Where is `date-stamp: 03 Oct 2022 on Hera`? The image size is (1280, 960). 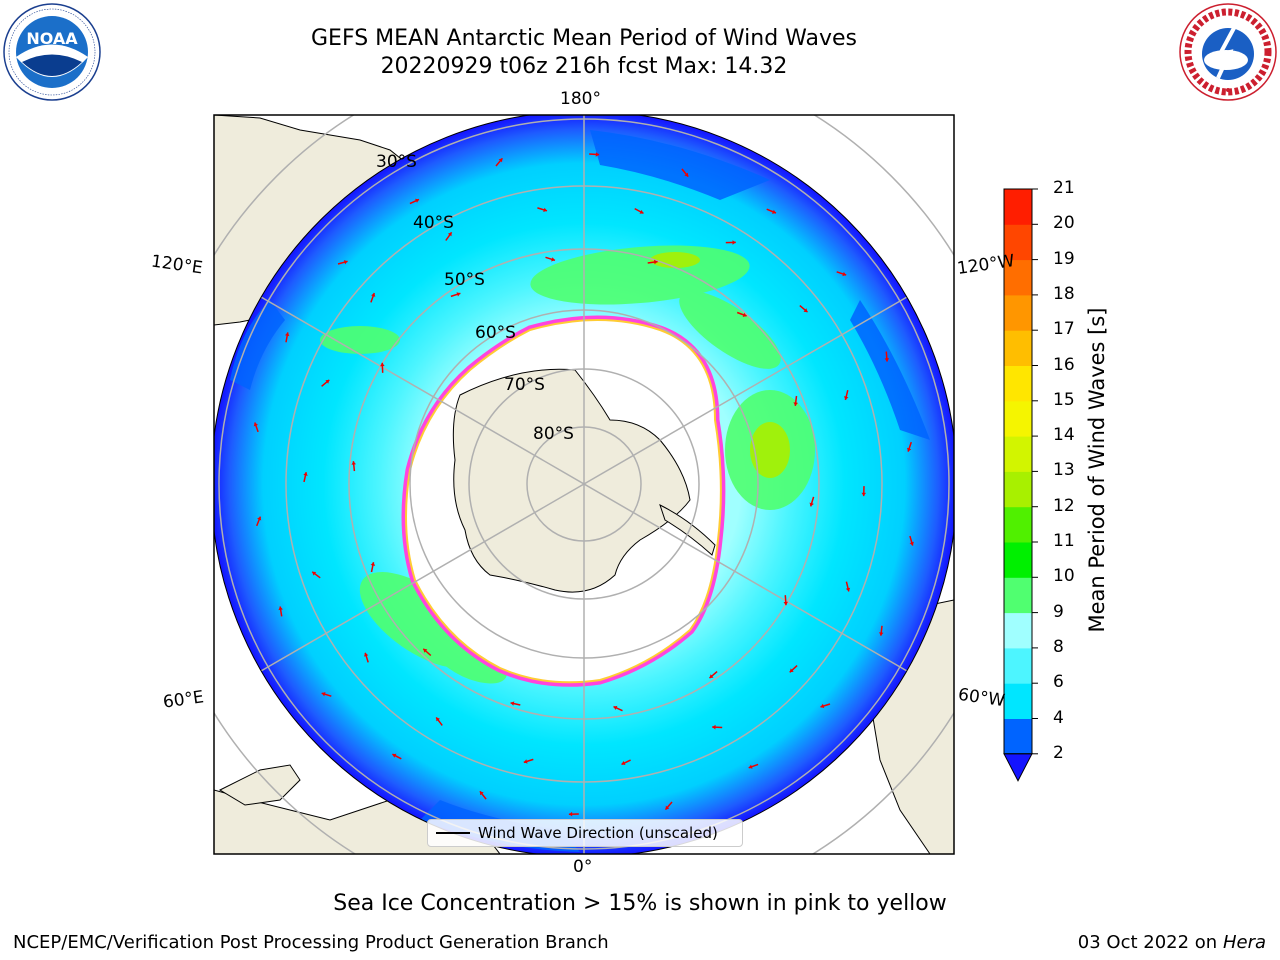
date-stamp: 03 Oct 2022 on Hera is located at coordinates (1172, 942).